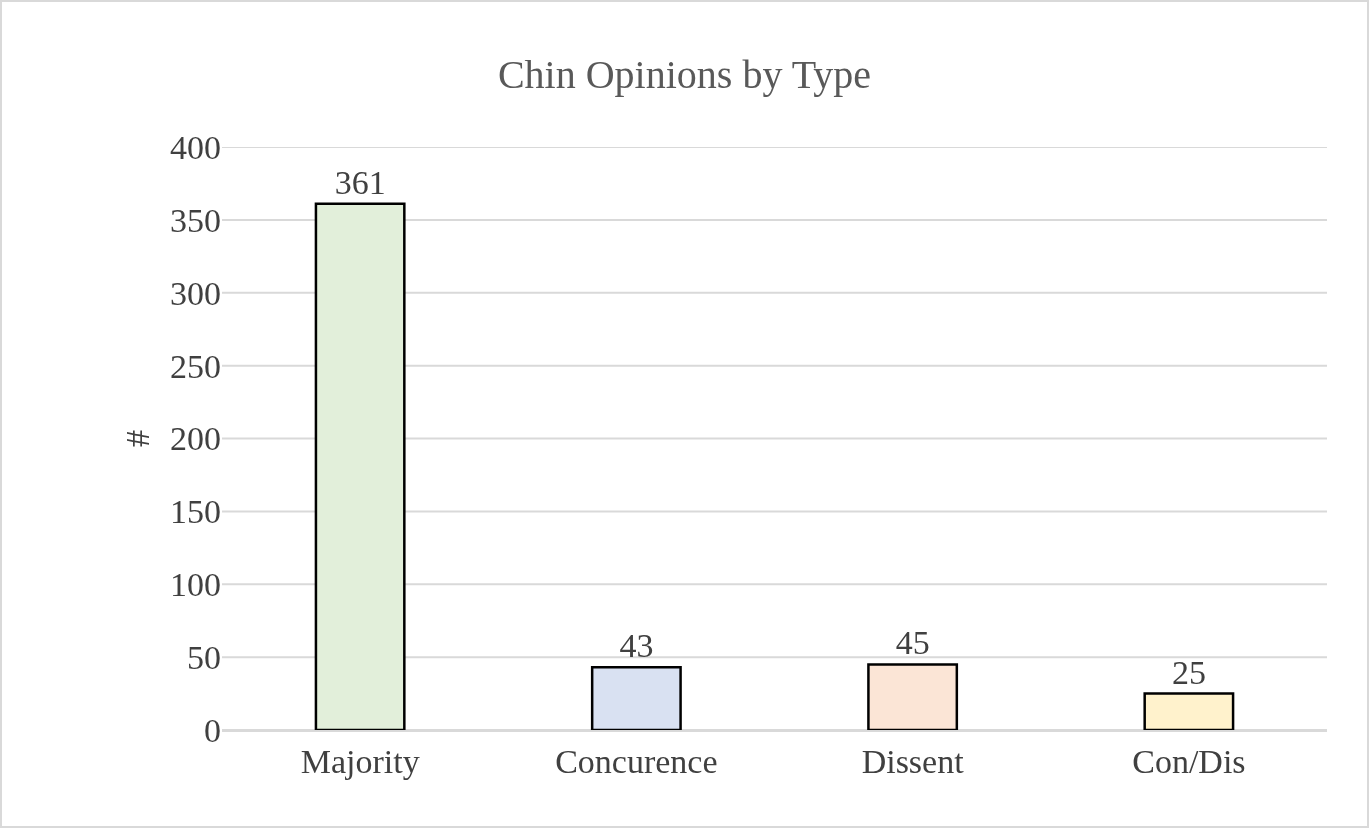 Image resolution: width=1369 pixels, height=828 pixels. I want to click on x-tick-label: Concurence, so click(636, 761).